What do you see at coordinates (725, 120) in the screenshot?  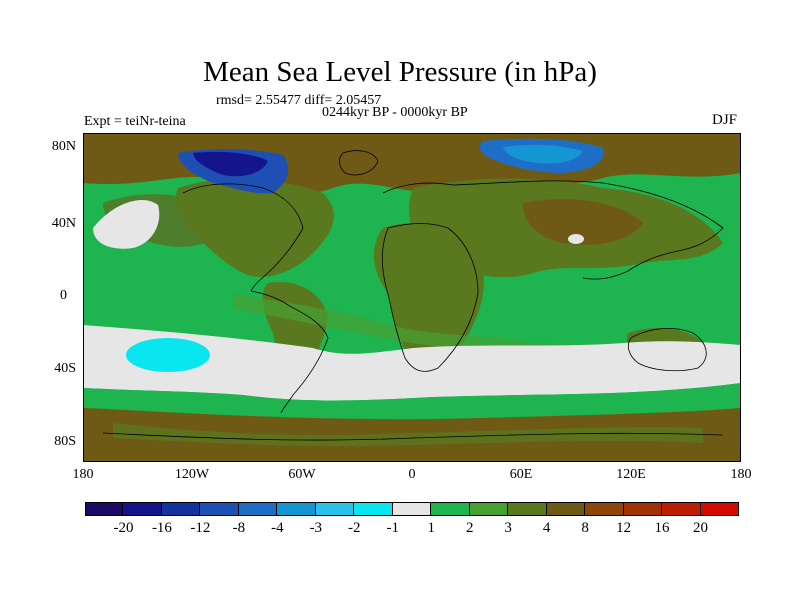 I see `season-text: DJF` at bounding box center [725, 120].